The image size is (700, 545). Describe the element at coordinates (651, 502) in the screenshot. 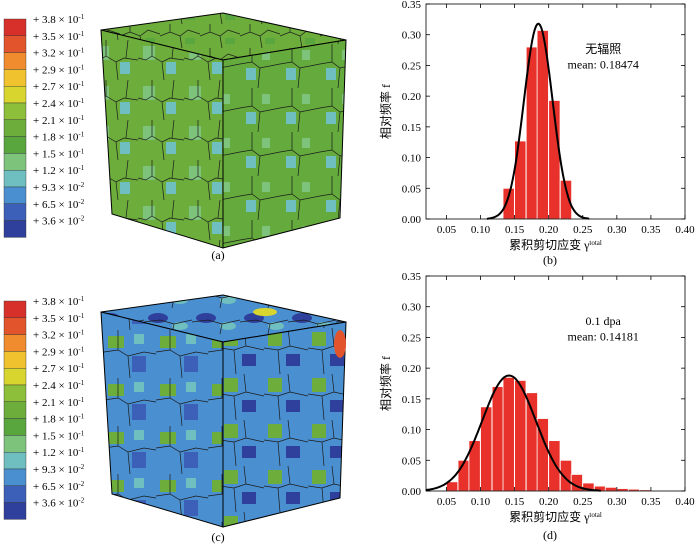

I see `x-tick-label: 0.35` at that location.